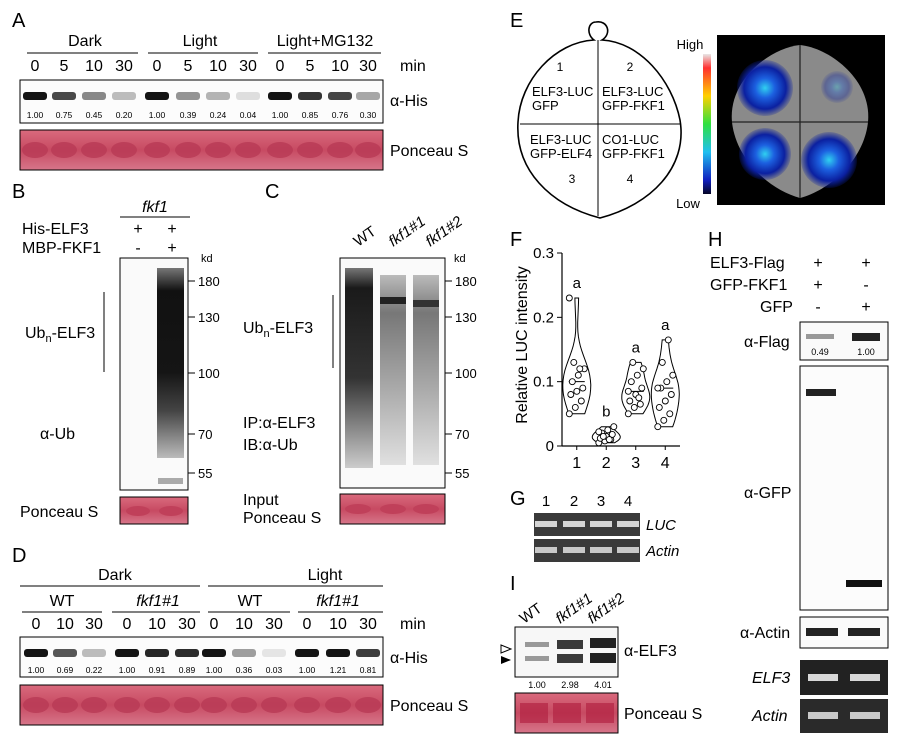 The height and width of the screenshot is (744, 898). What do you see at coordinates (62, 601) in the screenshot?
I see `genotype-label: WT` at bounding box center [62, 601].